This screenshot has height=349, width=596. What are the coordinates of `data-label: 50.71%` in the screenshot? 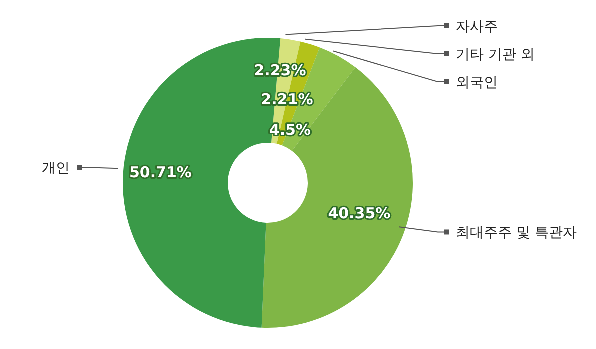 It's located at (160, 172).